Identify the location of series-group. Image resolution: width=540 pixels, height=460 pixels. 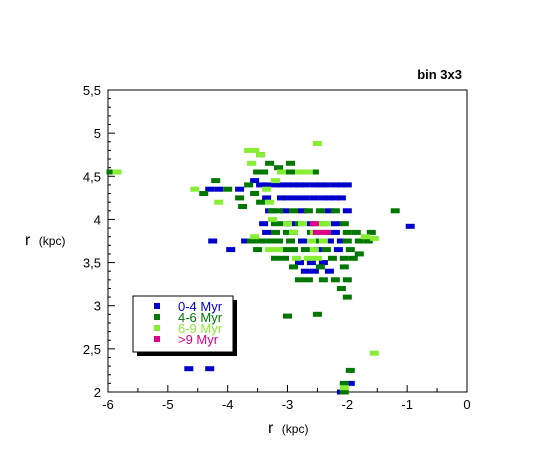
(320, 228).